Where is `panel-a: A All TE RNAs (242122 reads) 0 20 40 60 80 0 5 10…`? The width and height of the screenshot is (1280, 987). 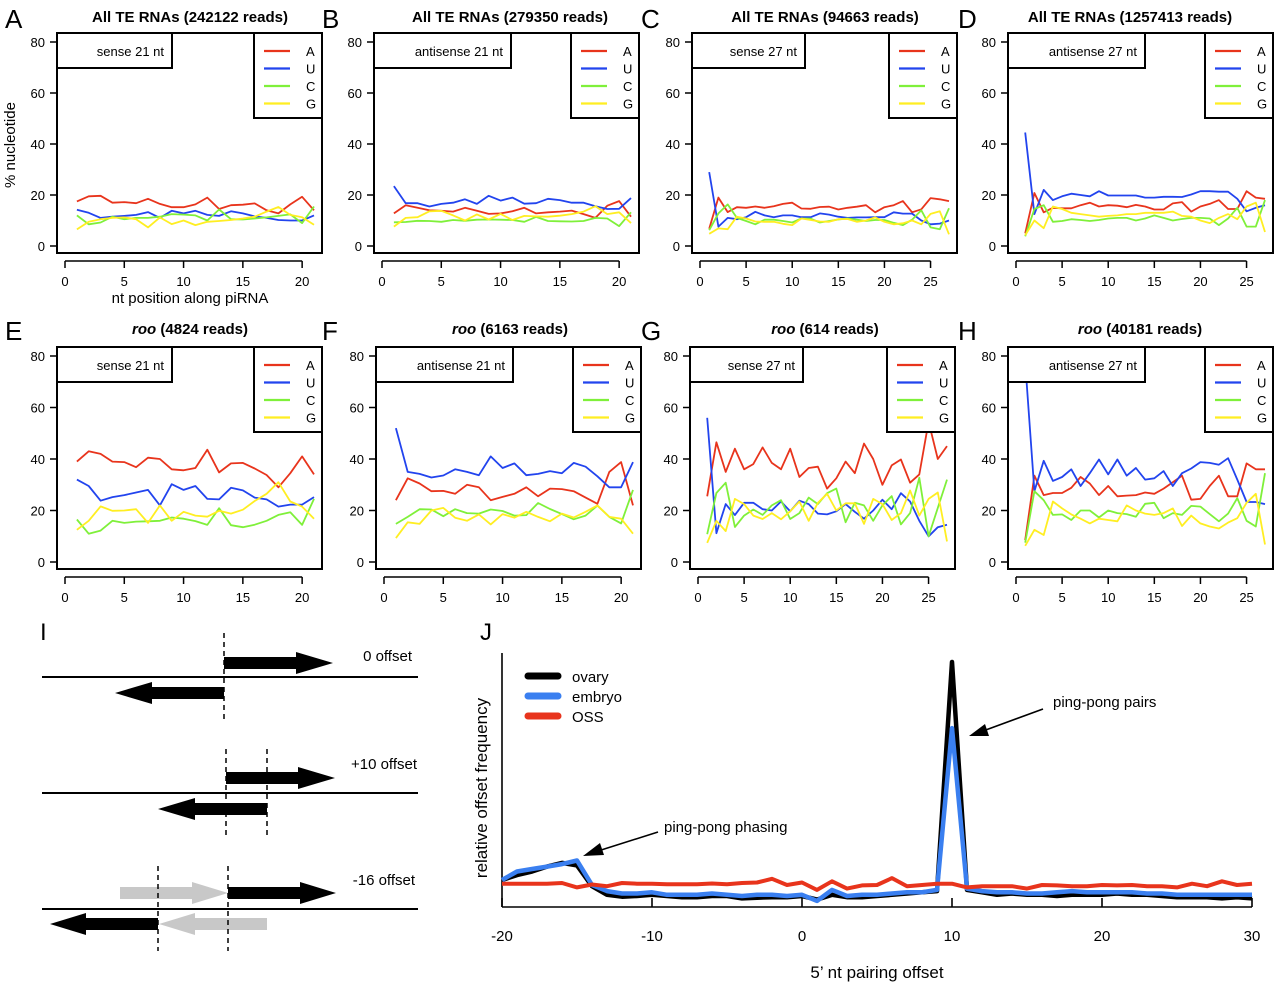 panel-a: A All TE RNAs (242122 reads) 0 20 40 60 80 0 5 10… is located at coordinates (164, 146).